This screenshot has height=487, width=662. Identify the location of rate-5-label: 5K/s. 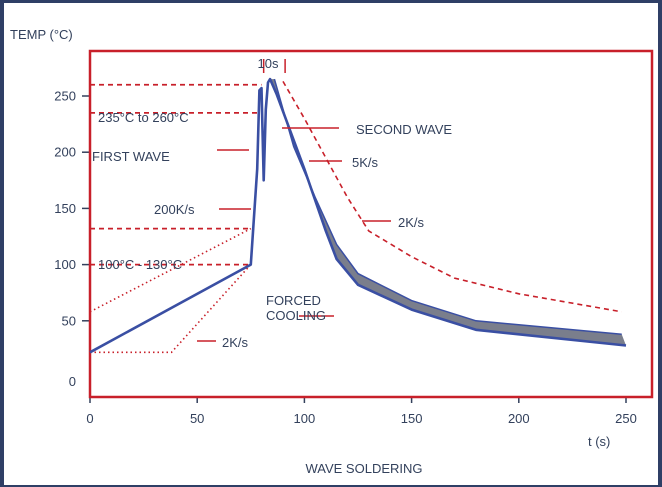
(365, 162).